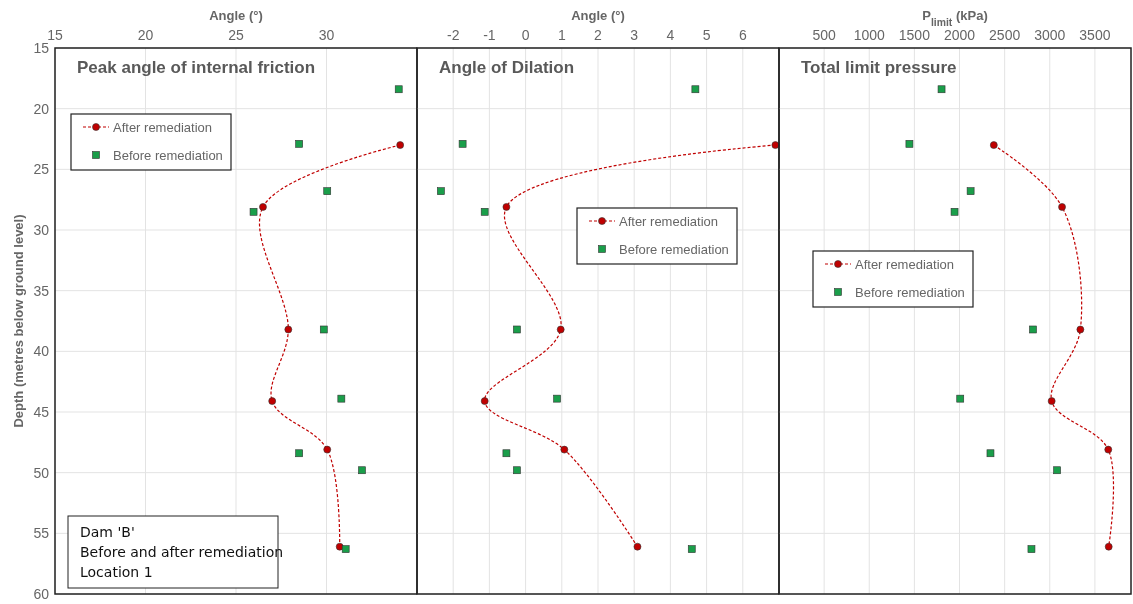  What do you see at coordinates (507, 67) in the screenshot?
I see `text: Angle of Dilation` at bounding box center [507, 67].